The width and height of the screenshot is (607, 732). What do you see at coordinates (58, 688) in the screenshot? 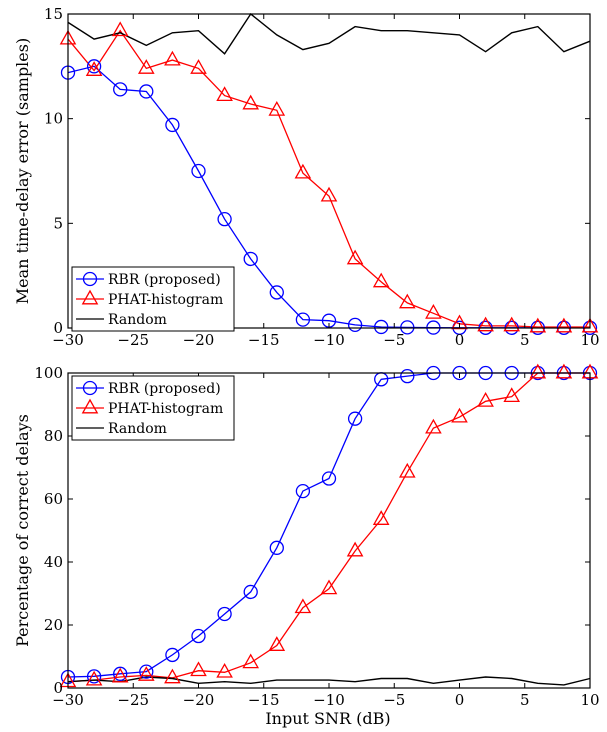
I see `bottom-y-tick-label: 0` at bounding box center [58, 688].